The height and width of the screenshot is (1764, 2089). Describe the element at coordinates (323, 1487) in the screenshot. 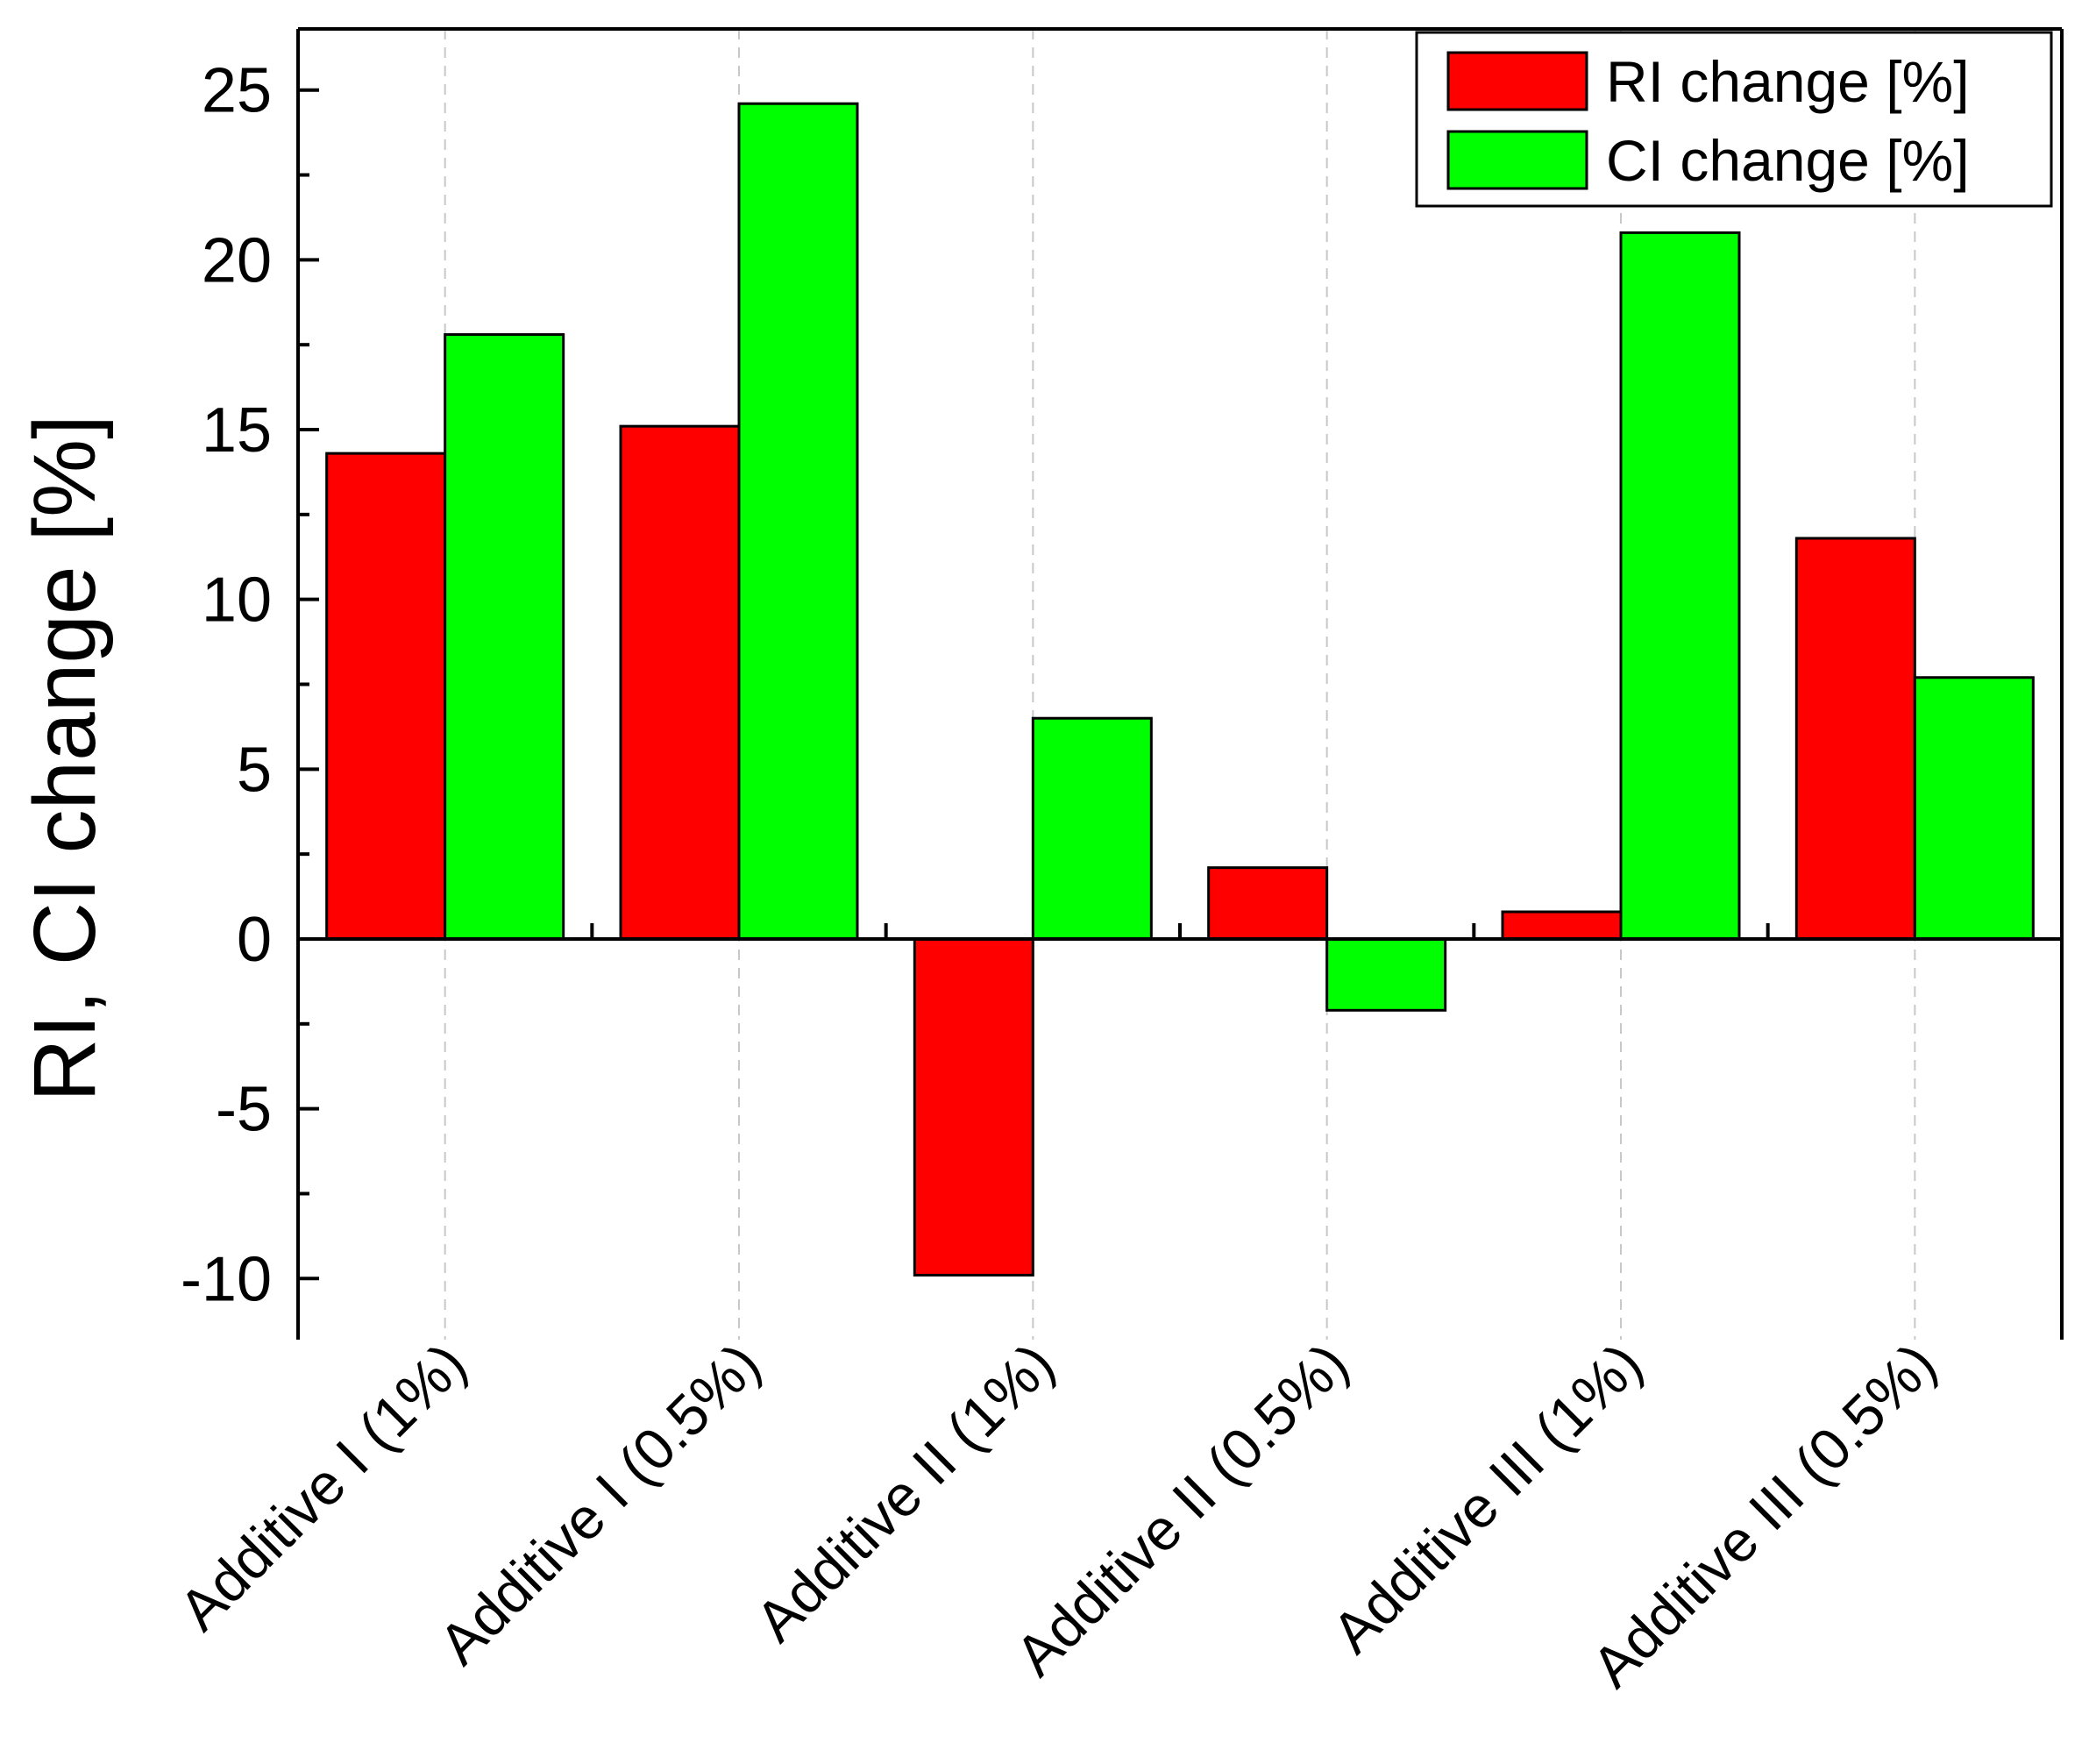

I see `x-category-label: Additive I (1%)` at that location.